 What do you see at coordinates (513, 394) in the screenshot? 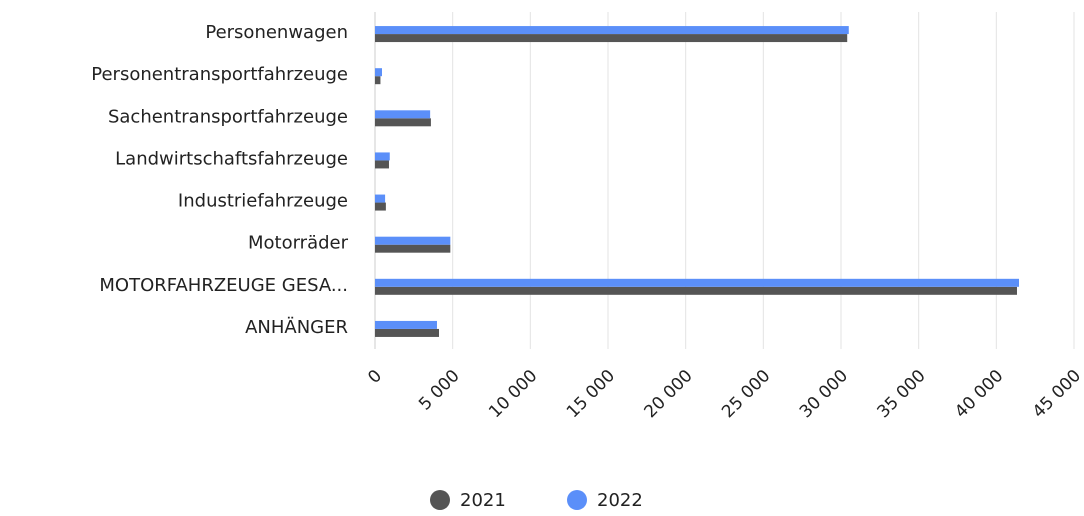
I see `x-tick-label: 10 000` at bounding box center [513, 394].